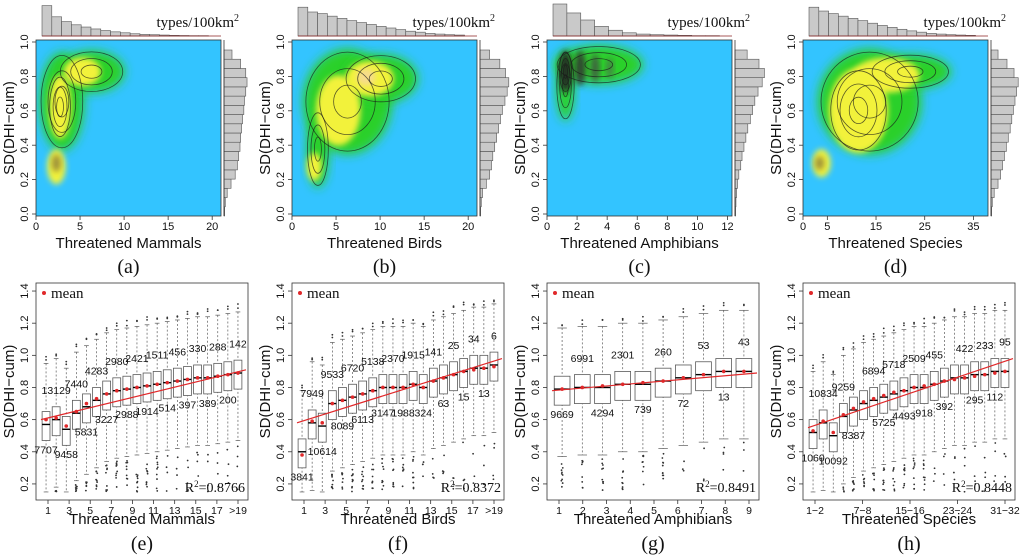 This screenshot has height=556, width=1024. I want to click on count-label: 10834, so click(823, 394).